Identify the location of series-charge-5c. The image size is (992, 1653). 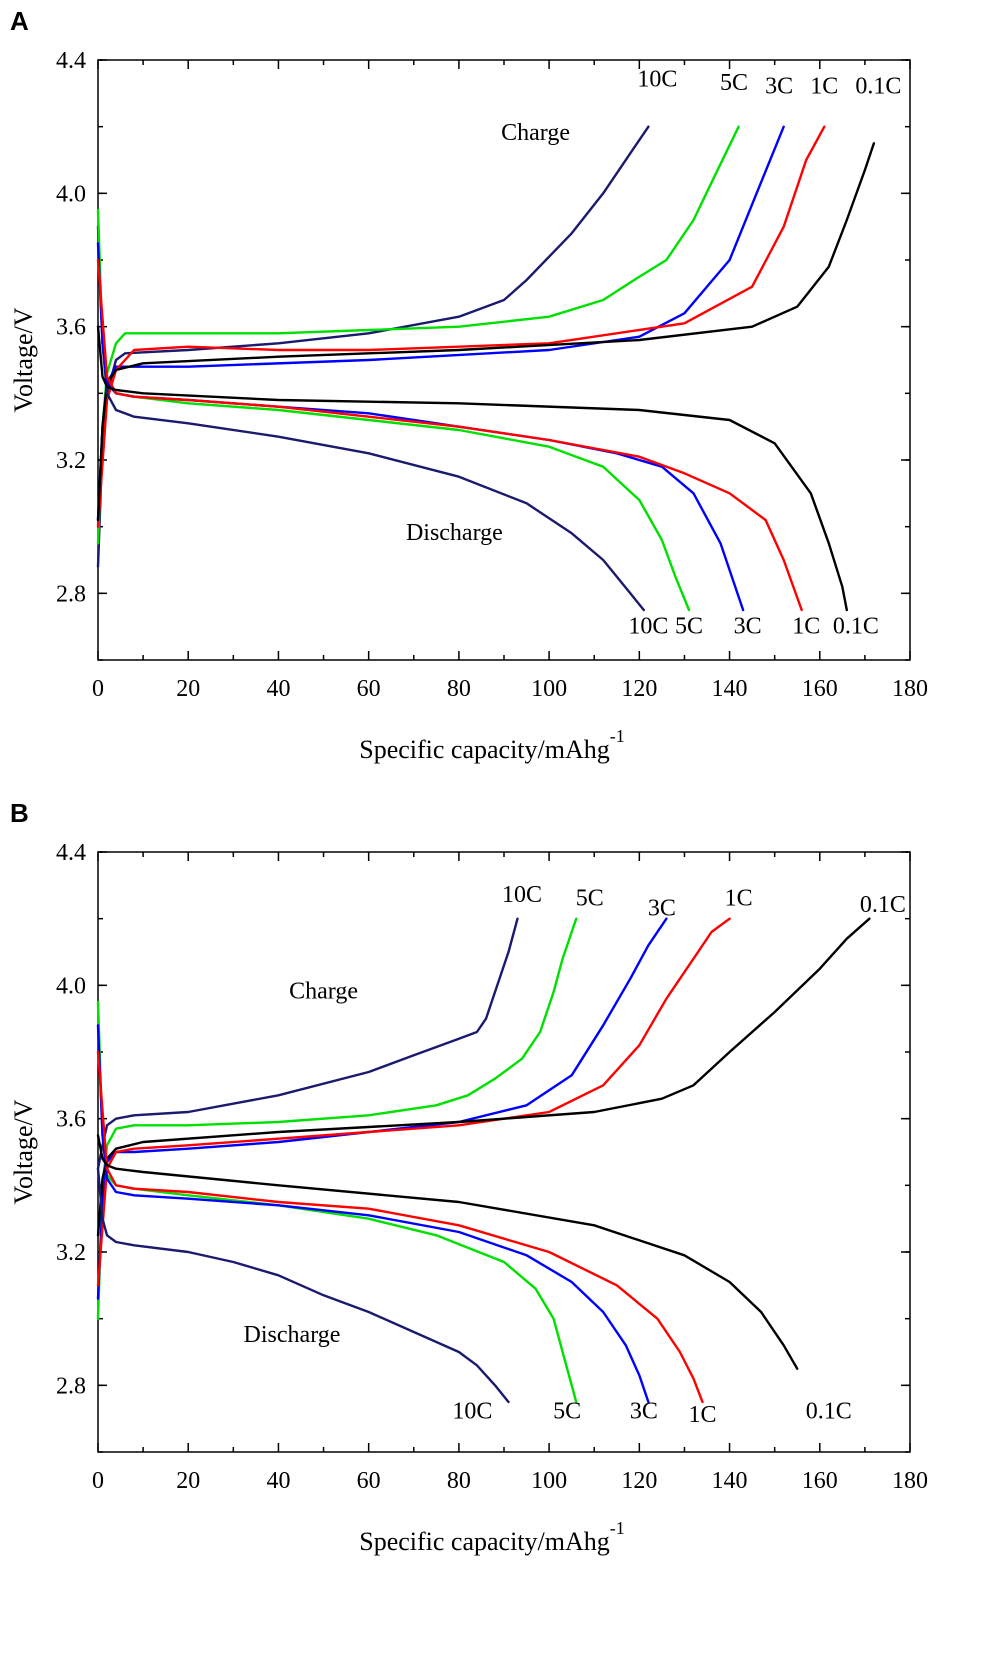
(337, 1118).